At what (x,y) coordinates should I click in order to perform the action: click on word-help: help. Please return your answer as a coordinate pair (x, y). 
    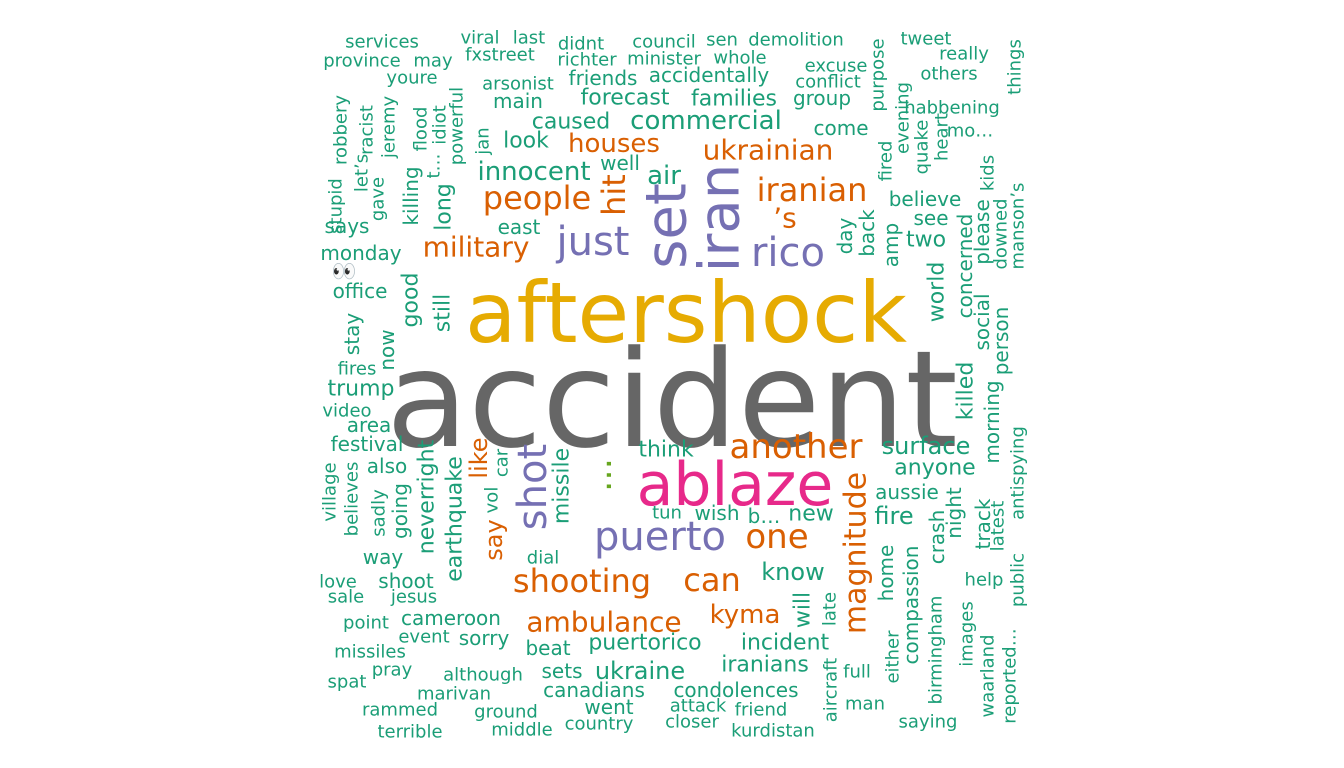
    Looking at the image, I should click on (984, 580).